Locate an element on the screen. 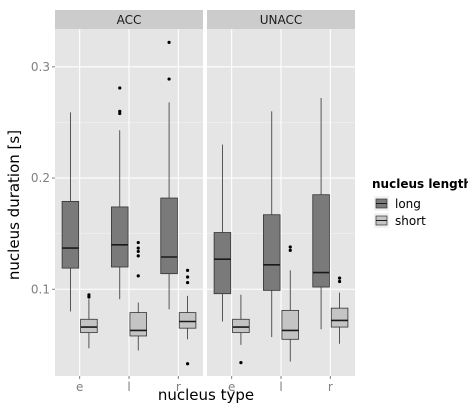 The width and height of the screenshot is (468, 403). y-axis-title: nucleus duration [s] is located at coordinates (14, 205).